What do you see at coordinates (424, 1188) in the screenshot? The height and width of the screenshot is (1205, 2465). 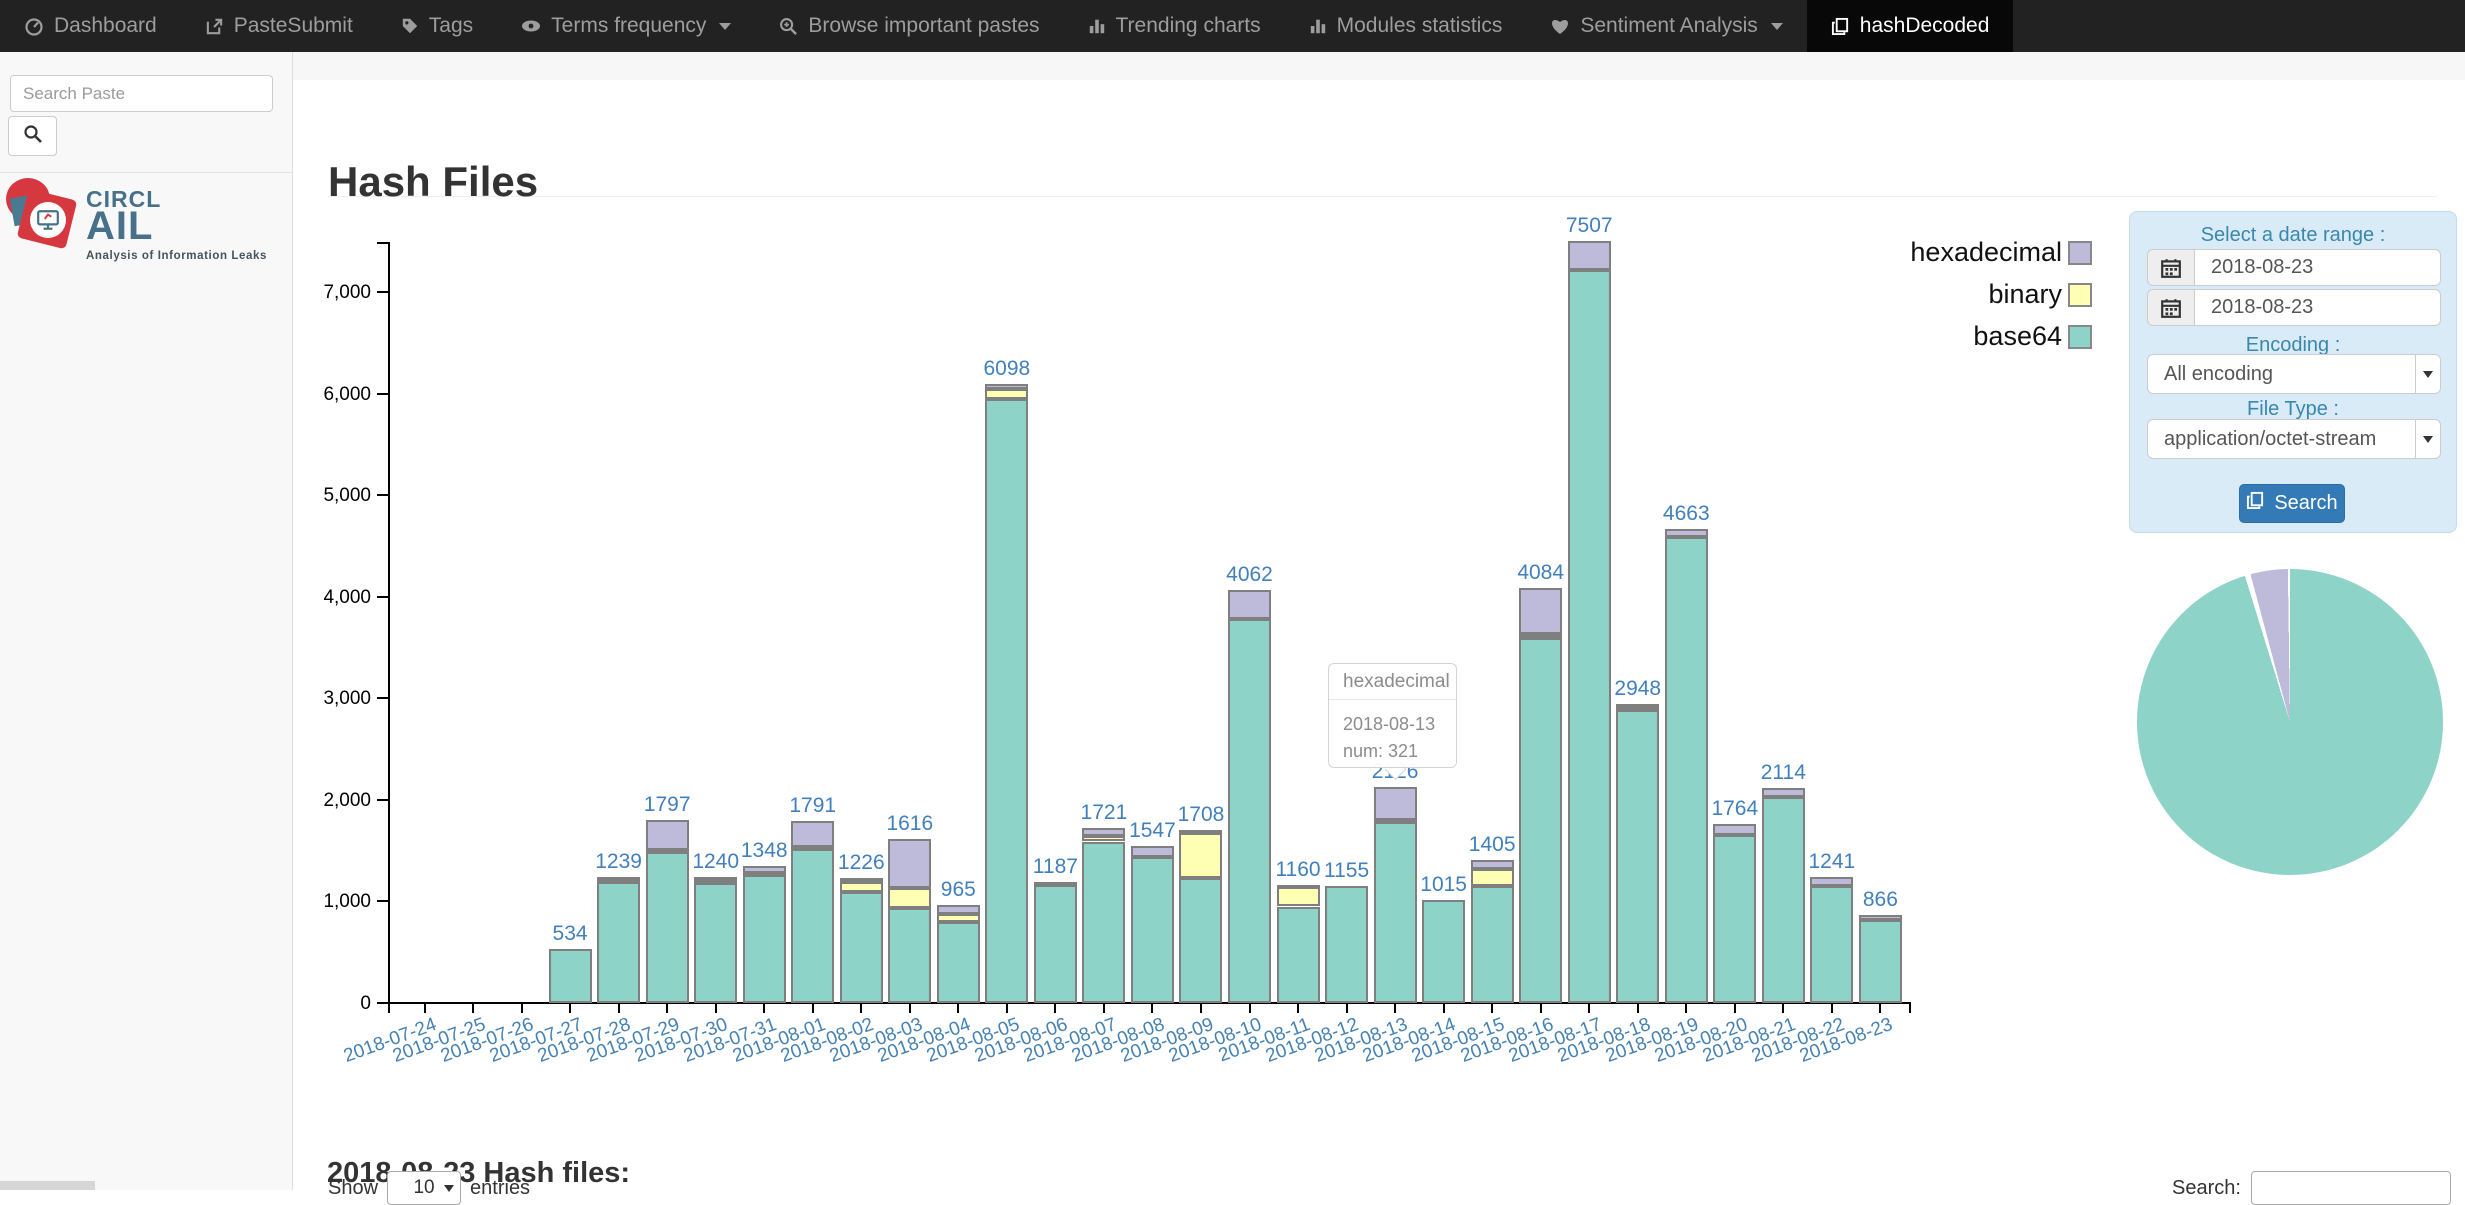 I see `page-size-select: 10` at bounding box center [424, 1188].